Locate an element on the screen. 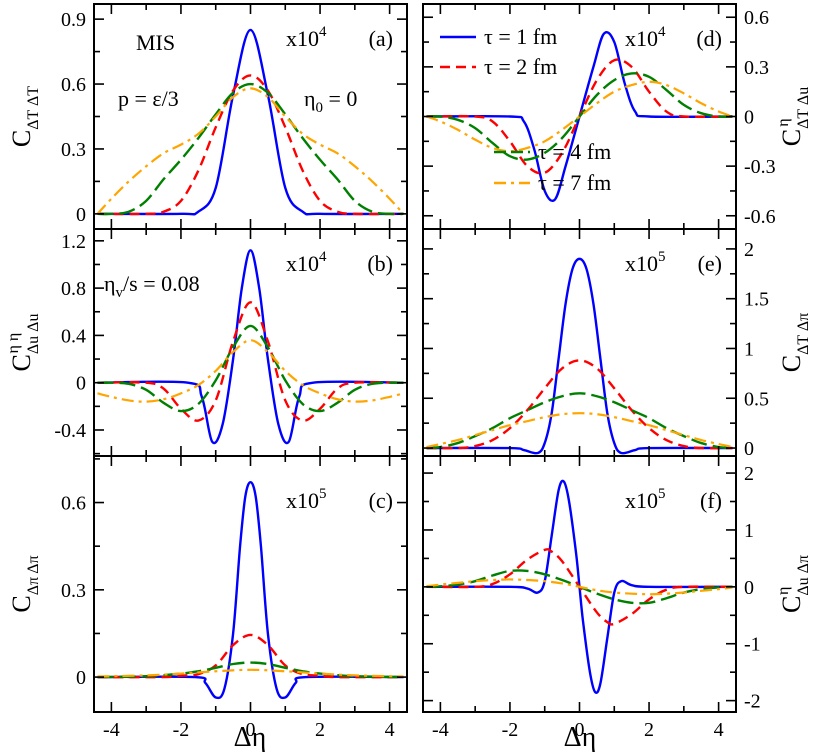 The height and width of the screenshot is (756, 830). x-axis-label-left: Δη is located at coordinates (250, 737).